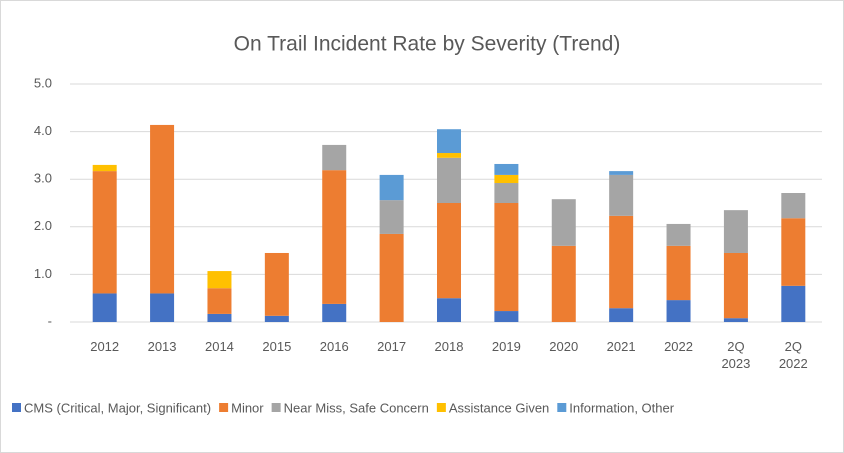  Describe the element at coordinates (43, 178) in the screenshot. I see `y-tick-label: 3.0` at that location.